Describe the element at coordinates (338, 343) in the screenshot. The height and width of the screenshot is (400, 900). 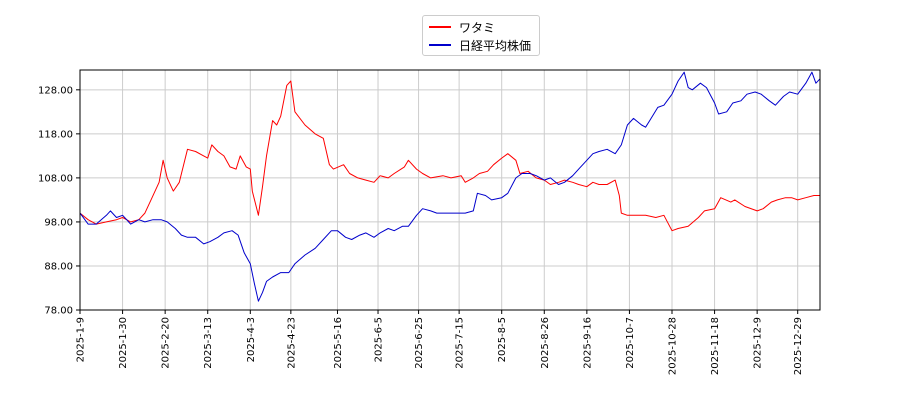
I see `x-tick-label: 2025-5-16` at that location.